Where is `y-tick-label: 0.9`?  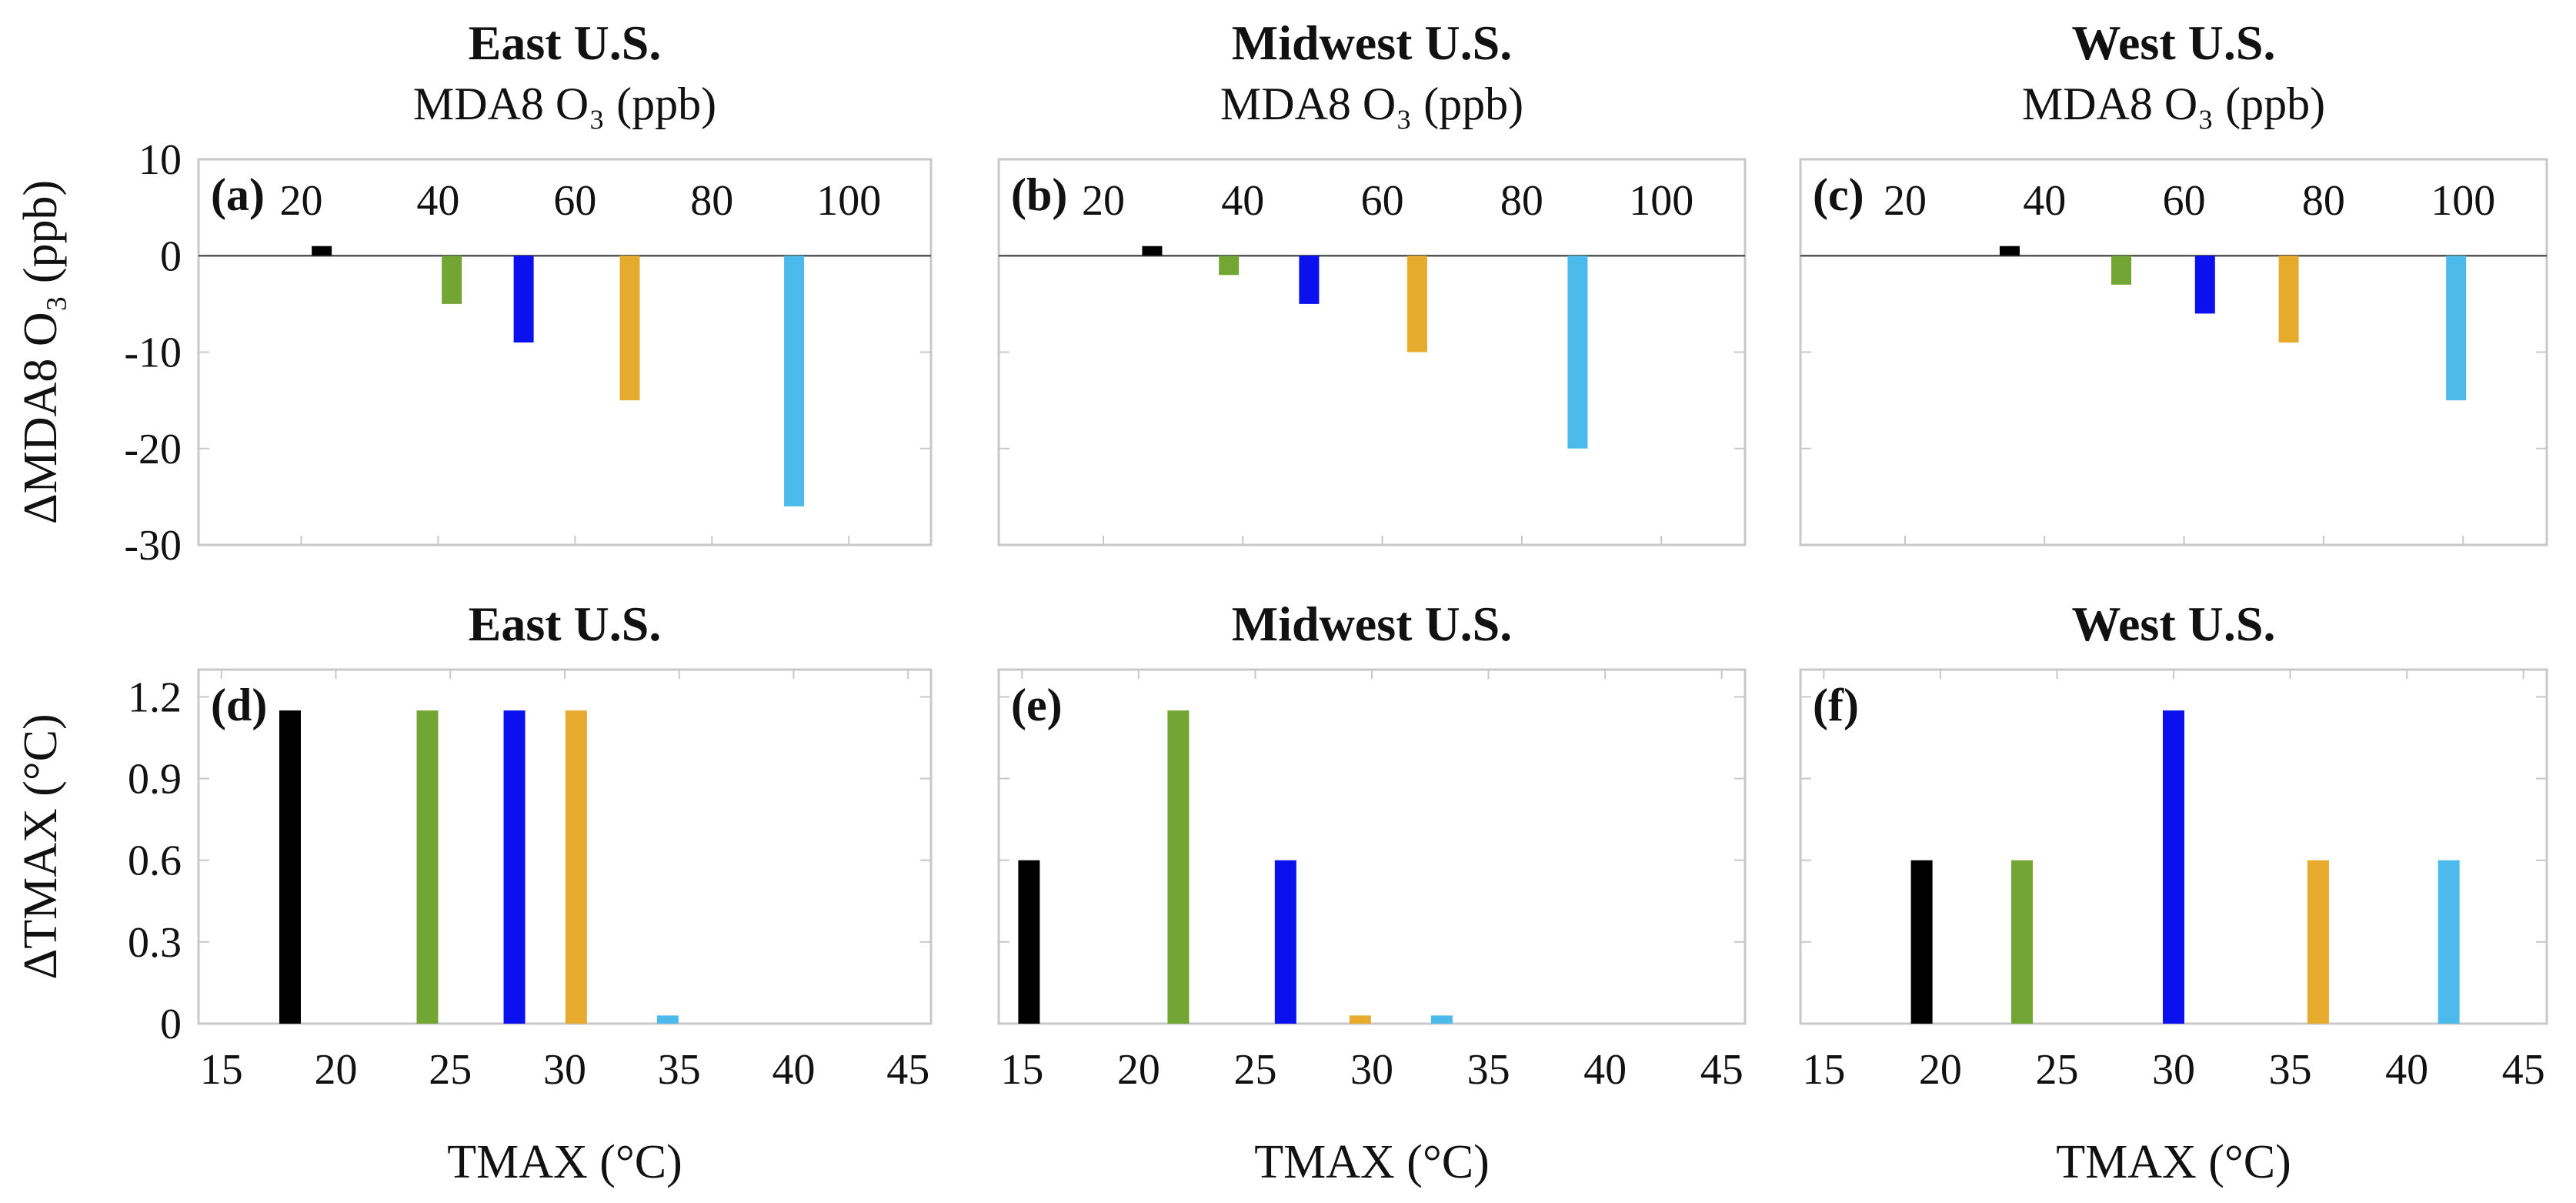 y-tick-label: 0.9 is located at coordinates (155, 780).